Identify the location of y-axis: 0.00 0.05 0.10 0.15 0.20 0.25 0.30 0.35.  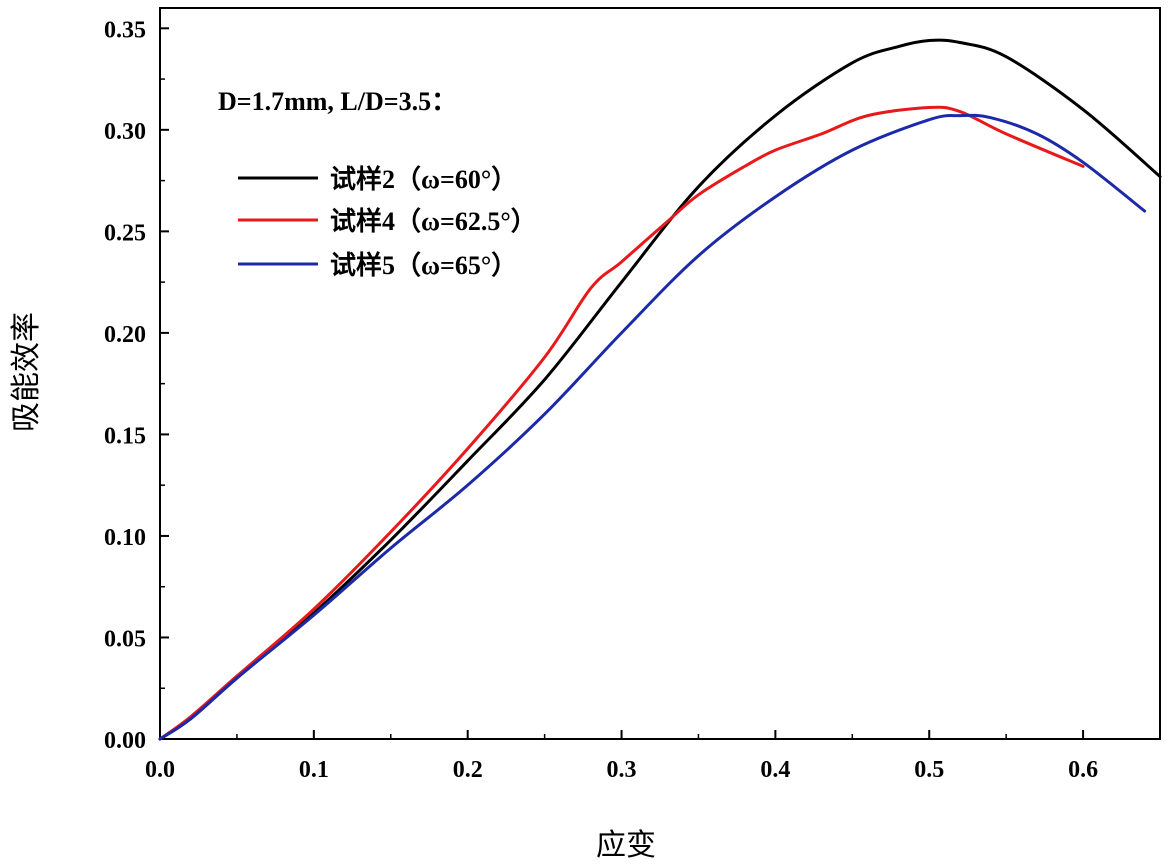
(136, 385).